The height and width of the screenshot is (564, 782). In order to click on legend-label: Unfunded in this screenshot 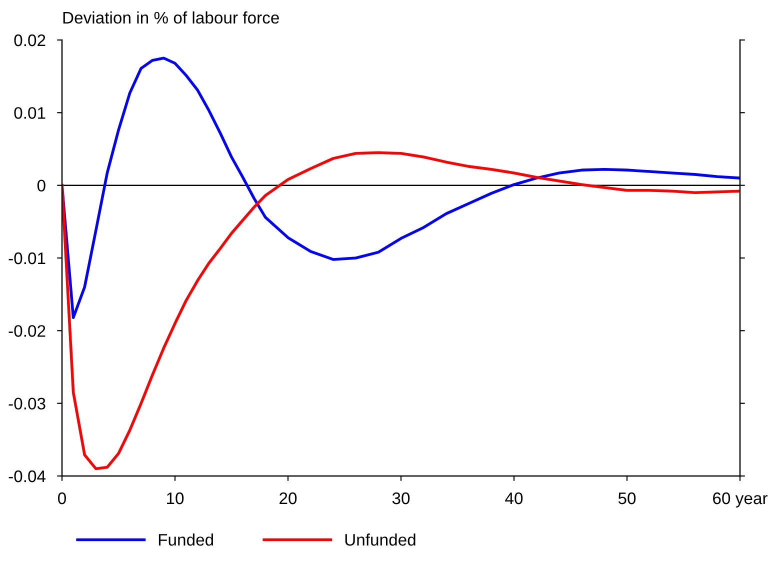, I will do `click(380, 539)`.